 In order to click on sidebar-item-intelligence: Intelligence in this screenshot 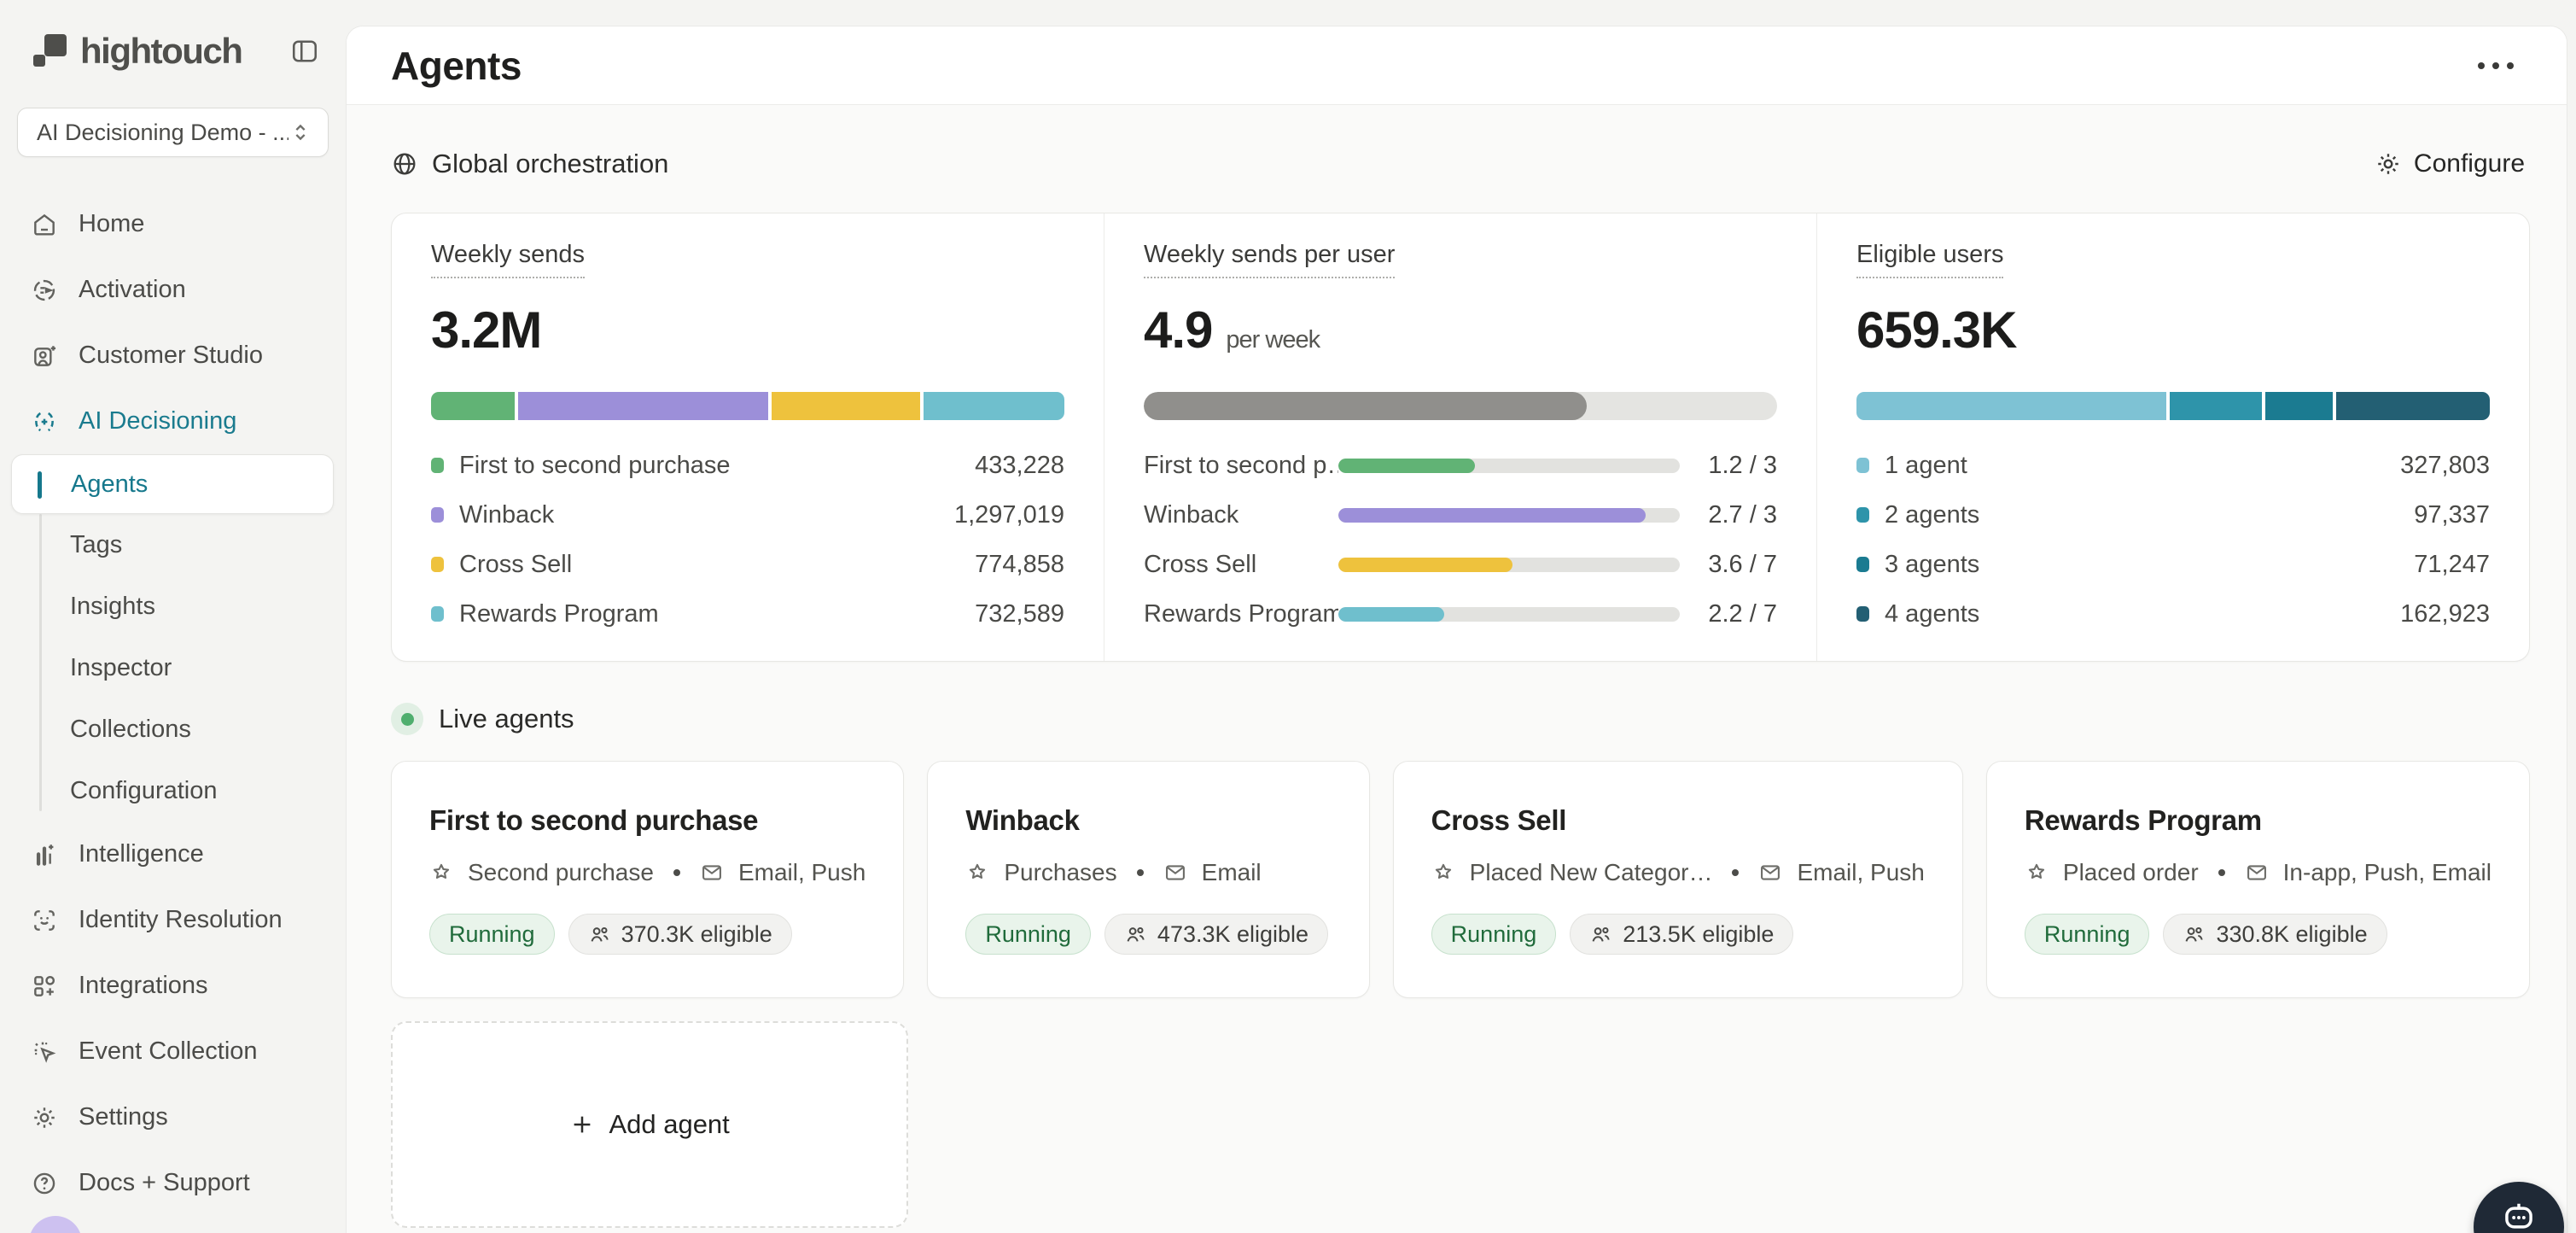, I will do `click(173, 854)`.